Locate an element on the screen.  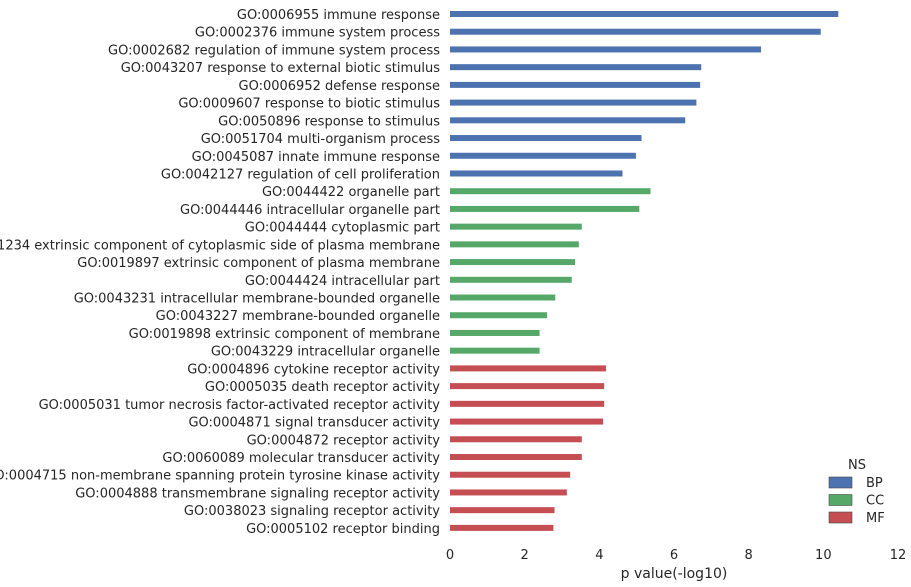
legend-title: NS is located at coordinates (857, 465).